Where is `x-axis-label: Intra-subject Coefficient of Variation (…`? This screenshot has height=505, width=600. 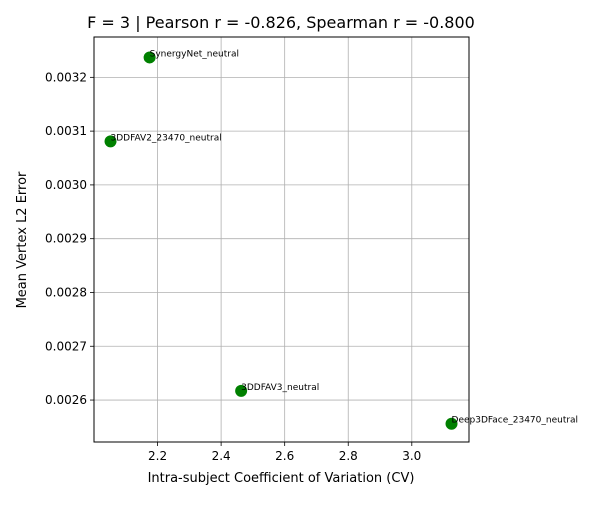 x-axis-label: Intra-subject Coefficient of Variation (… is located at coordinates (281, 478).